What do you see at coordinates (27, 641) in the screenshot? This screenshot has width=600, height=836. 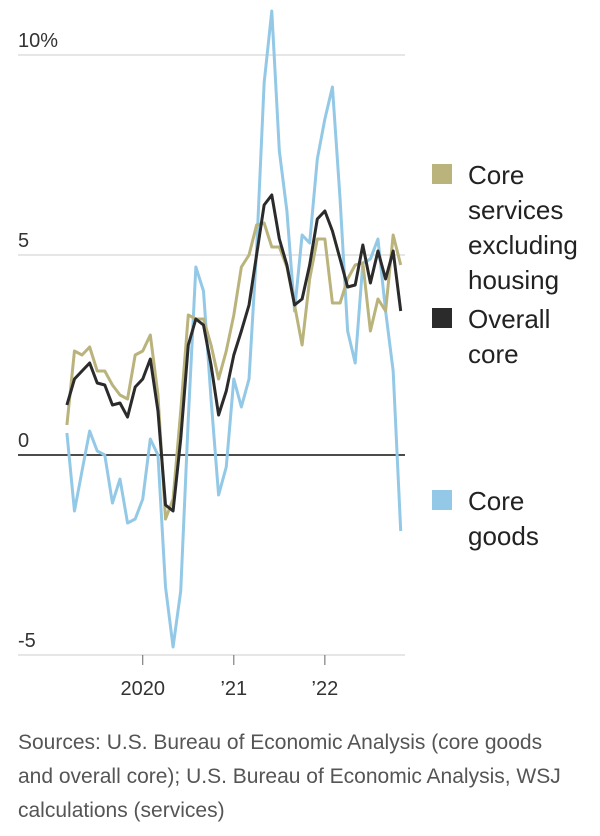 I see `y-tick-label: -5` at bounding box center [27, 641].